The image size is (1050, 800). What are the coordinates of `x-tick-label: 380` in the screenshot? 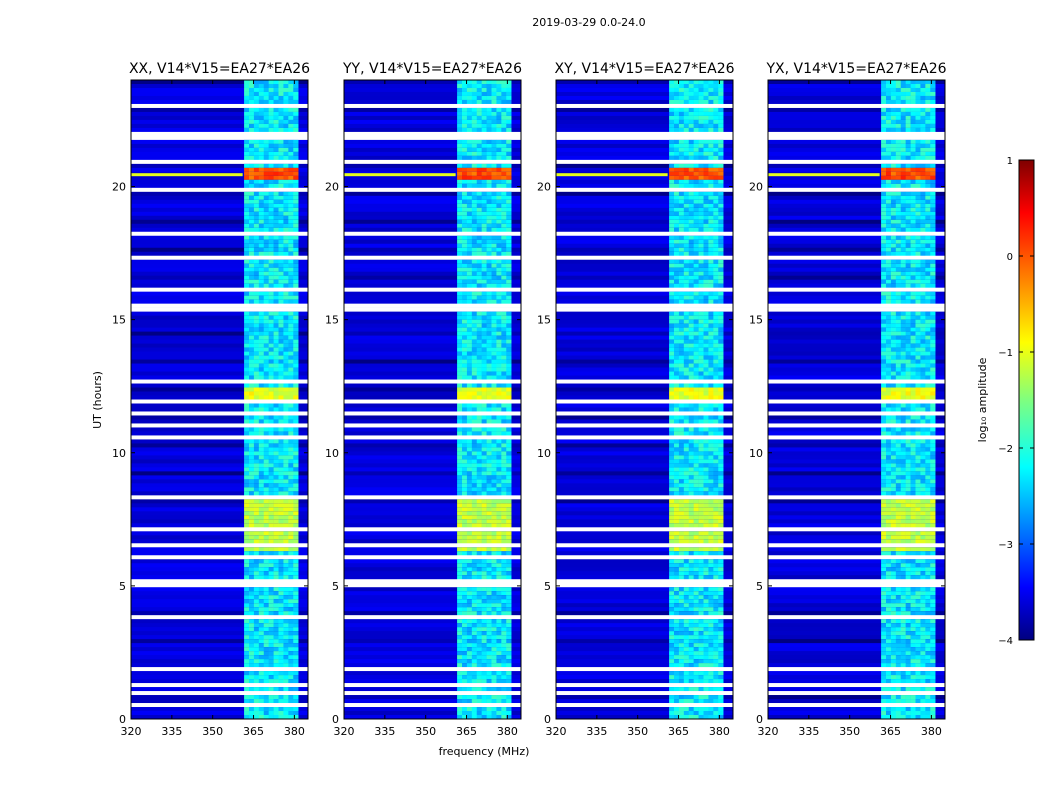 It's located at (719, 731).